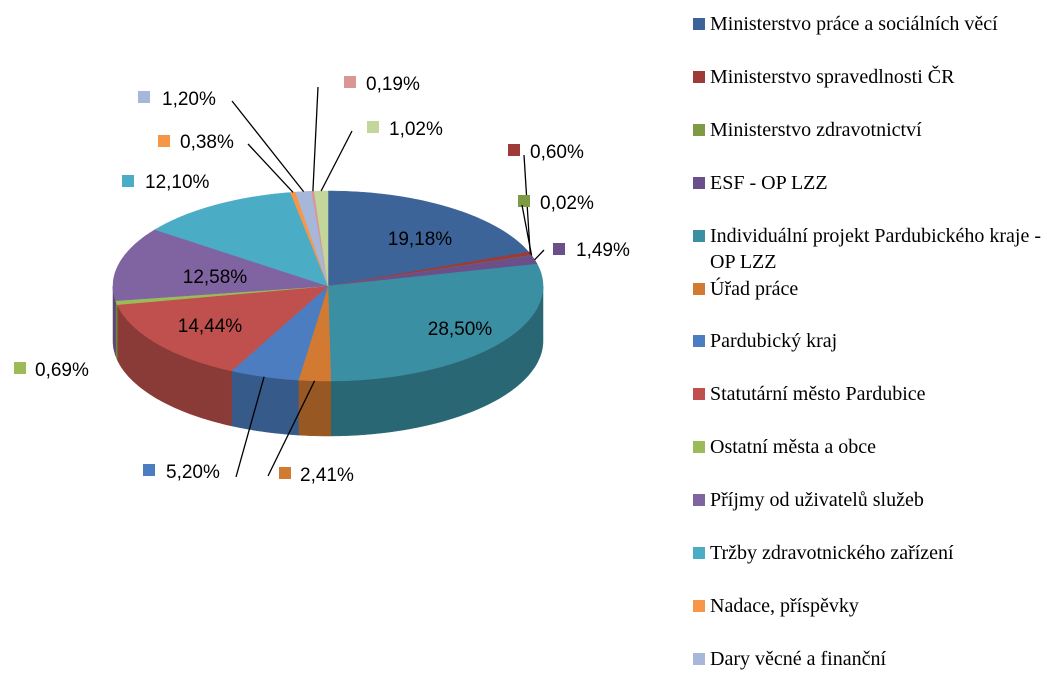 This screenshot has height=673, width=1047. What do you see at coordinates (210, 326) in the screenshot?
I see `data-label: 14,44%` at bounding box center [210, 326].